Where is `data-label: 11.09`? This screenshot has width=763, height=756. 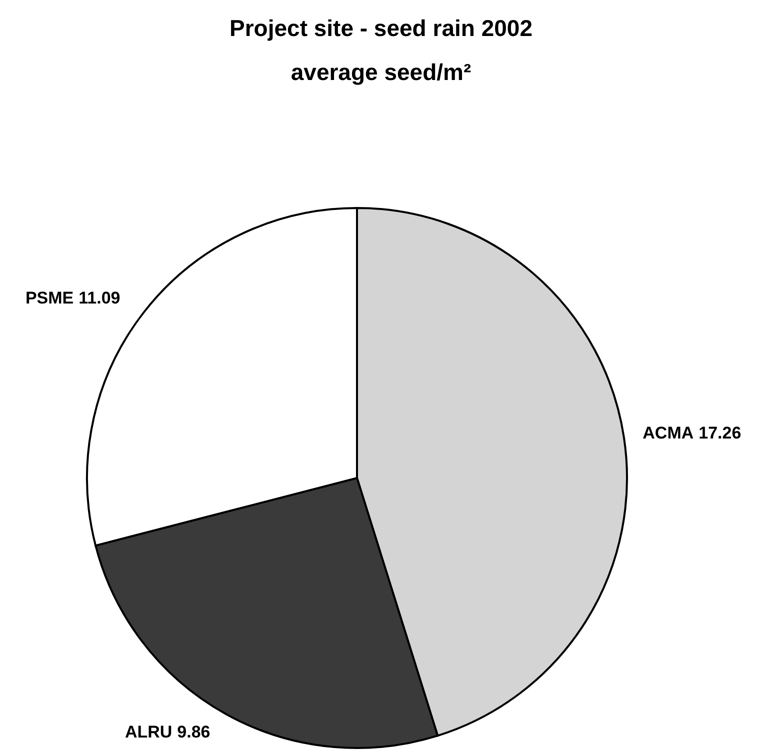 data-label: 11.09 is located at coordinates (99, 298).